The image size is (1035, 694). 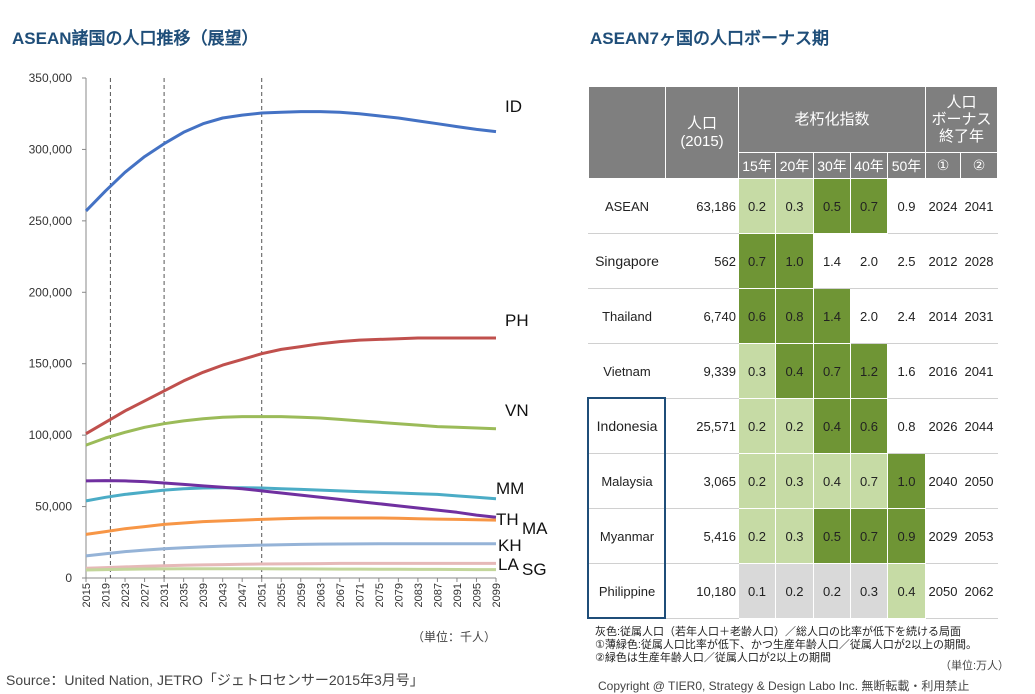 I want to click on x-tick-label: 2075, so click(x=380, y=595).